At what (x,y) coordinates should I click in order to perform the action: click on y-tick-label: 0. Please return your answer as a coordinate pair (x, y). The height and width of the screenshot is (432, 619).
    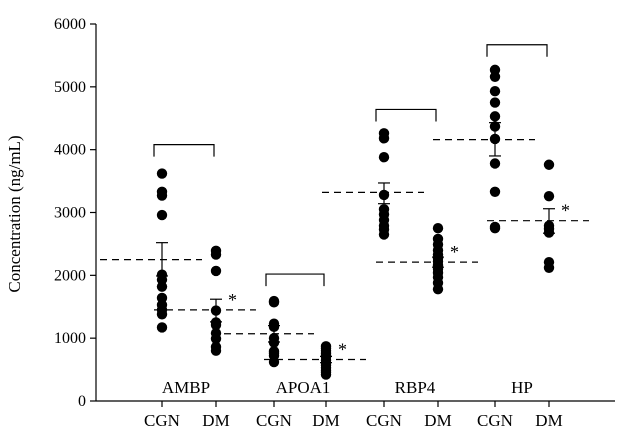
    Looking at the image, I should click on (82, 401).